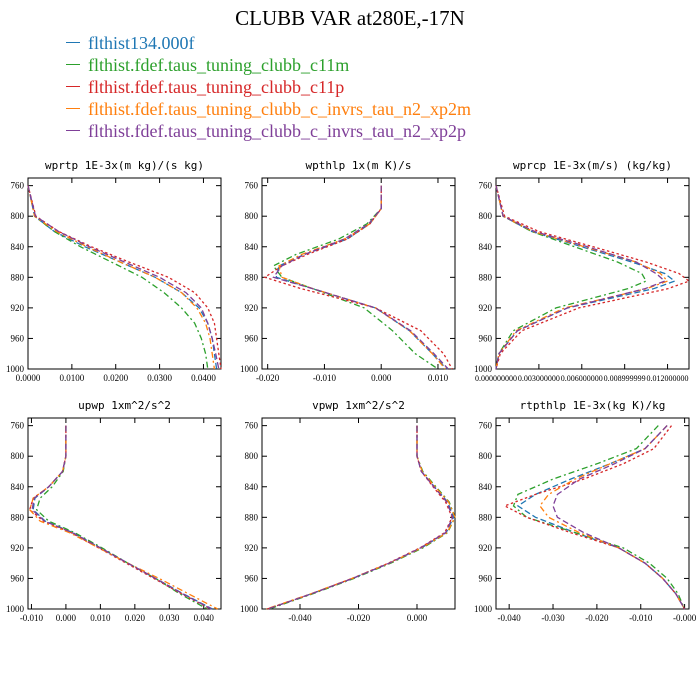 Image resolution: width=700 pixels, height=700 pixels. What do you see at coordinates (268, 43) in the screenshot?
I see `legend-item: flthist134.000f` at bounding box center [268, 43].